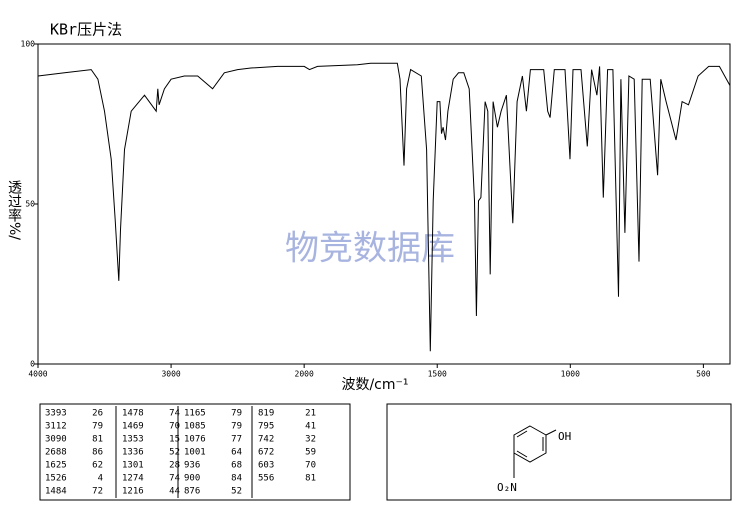 Image resolution: width=737 pixels, height=510 pixels. I want to click on peak-wavenumber: 672, so click(266, 453).